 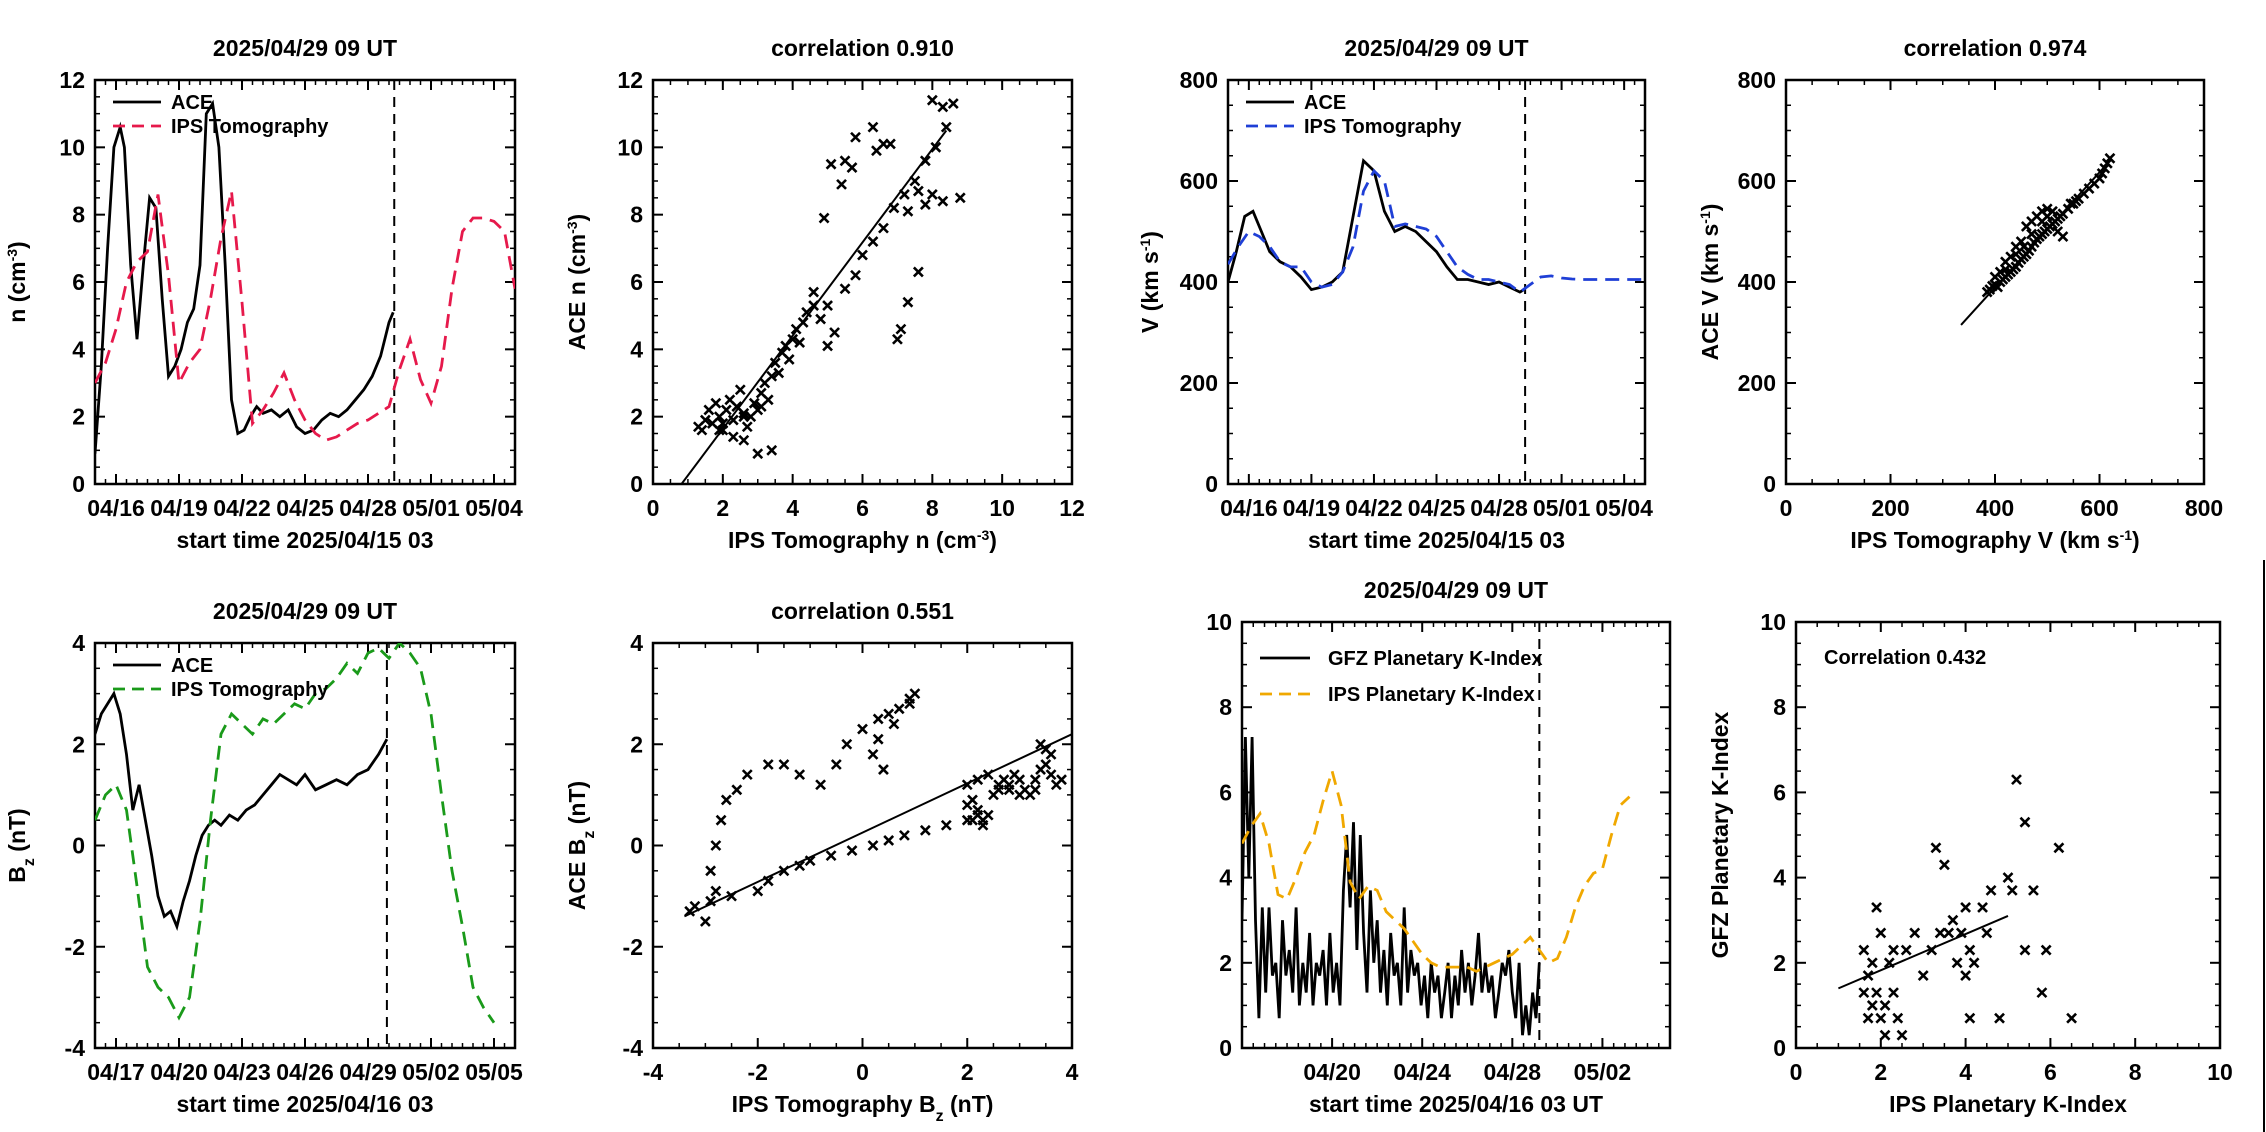 What do you see at coordinates (116, 508) in the screenshot?
I see `x-tick-label: 04/16` at bounding box center [116, 508].